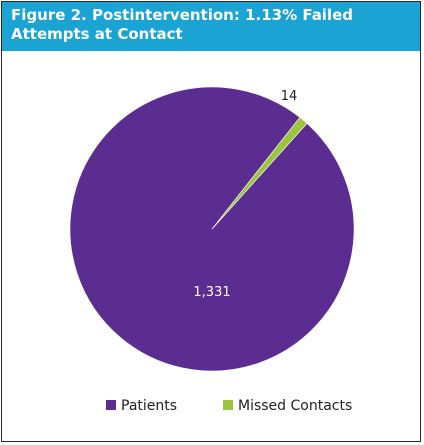 This screenshot has width=424, height=445. Describe the element at coordinates (259, 173) in the screenshot. I see `pie-slice-missed-contacts` at that location.